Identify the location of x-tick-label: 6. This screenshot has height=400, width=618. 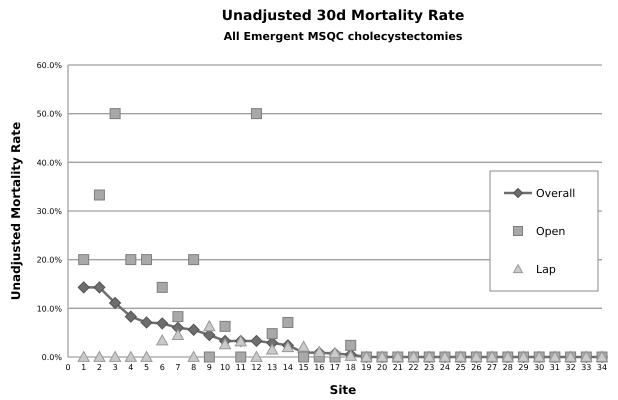
(162, 367).